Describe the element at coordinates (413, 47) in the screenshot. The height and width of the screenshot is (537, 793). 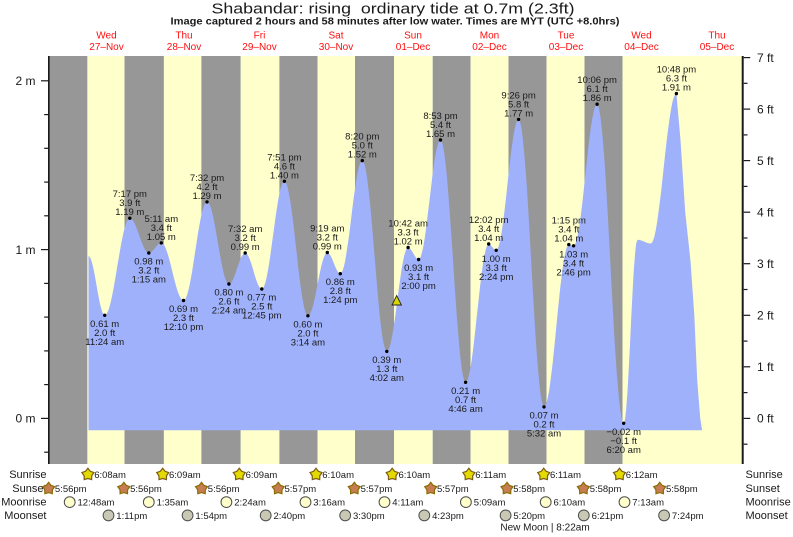
I see `svg-text: 01–Dec` at that location.